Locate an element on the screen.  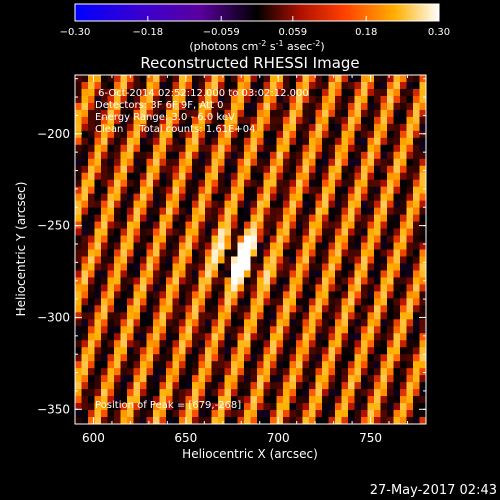
x-axis-label: Heliocentric X (arcsec) is located at coordinates (250, 454).